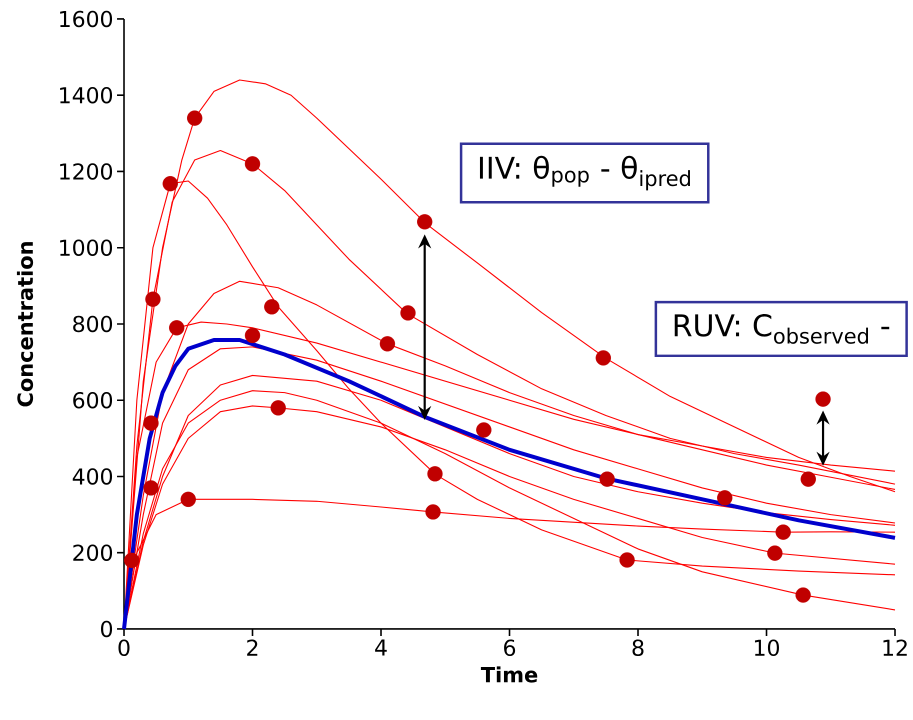  What do you see at coordinates (92, 400) in the screenshot?
I see `y-tick-label: 600` at bounding box center [92, 400].